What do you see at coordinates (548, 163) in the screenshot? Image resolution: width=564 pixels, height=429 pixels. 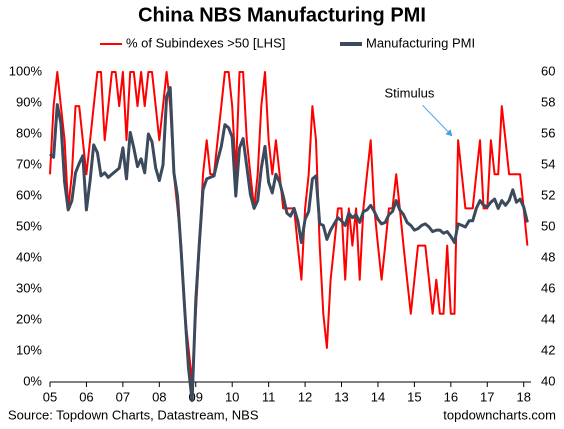 I see `y2-tick-label: 54` at bounding box center [548, 163].